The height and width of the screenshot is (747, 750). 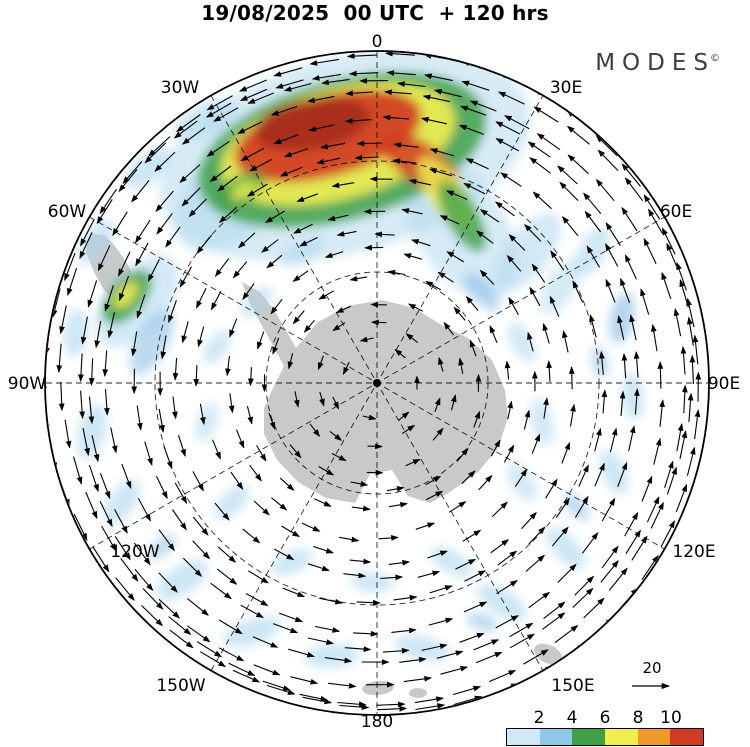 What do you see at coordinates (651, 686) in the screenshot?
I see `reference-arrow-icon` at bounding box center [651, 686].